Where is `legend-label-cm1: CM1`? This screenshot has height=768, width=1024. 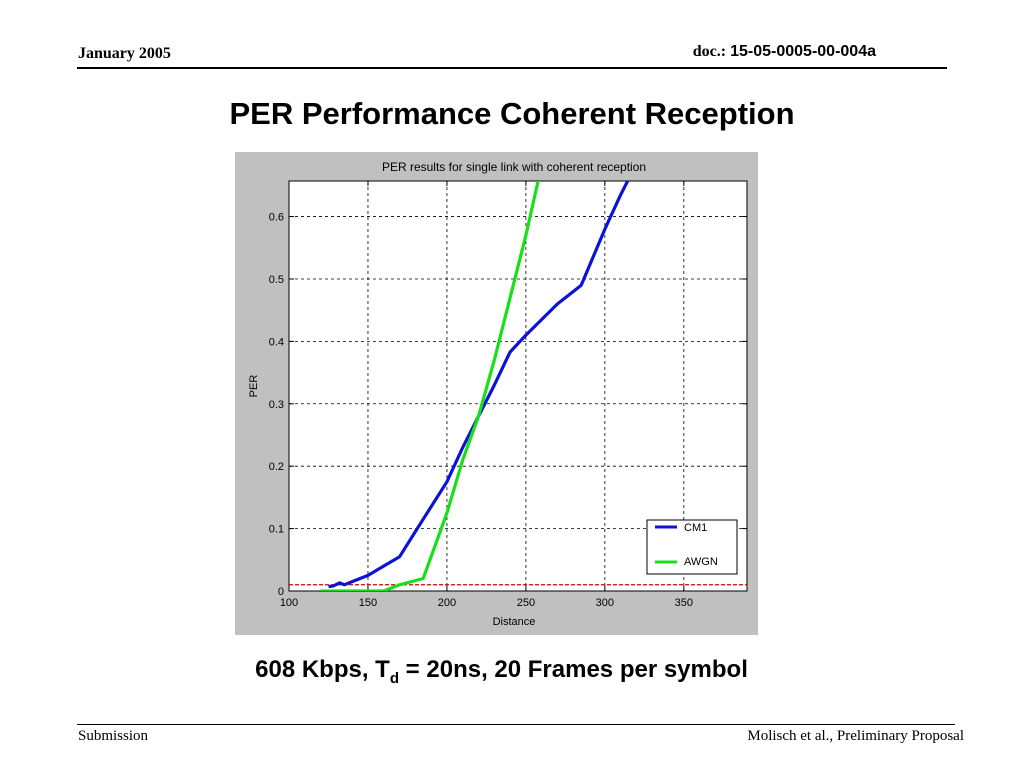
legend-label-cm1: CM1 is located at coordinates (695, 528).